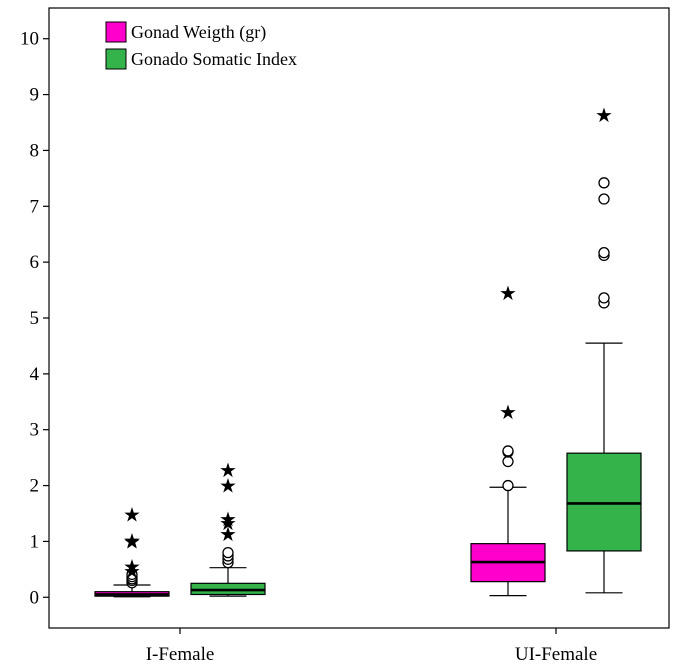 This screenshot has height=668, width=675. Describe the element at coordinates (35, 486) in the screenshot. I see `y-tick-label: 2` at that location.